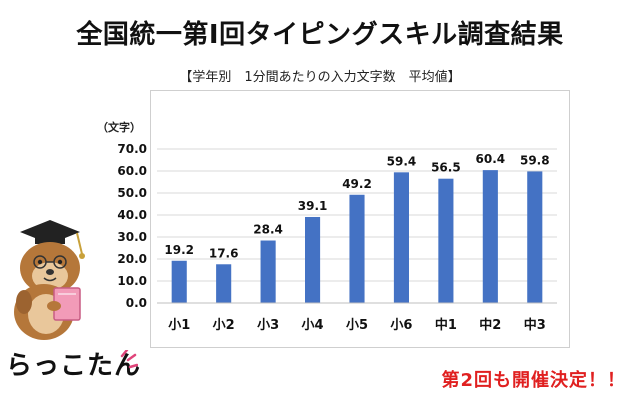 The width and height of the screenshot is (640, 400). I want to click on page-headline: 全国統一第Ⅰ回タイピングスキル調査結果, so click(320, 35).